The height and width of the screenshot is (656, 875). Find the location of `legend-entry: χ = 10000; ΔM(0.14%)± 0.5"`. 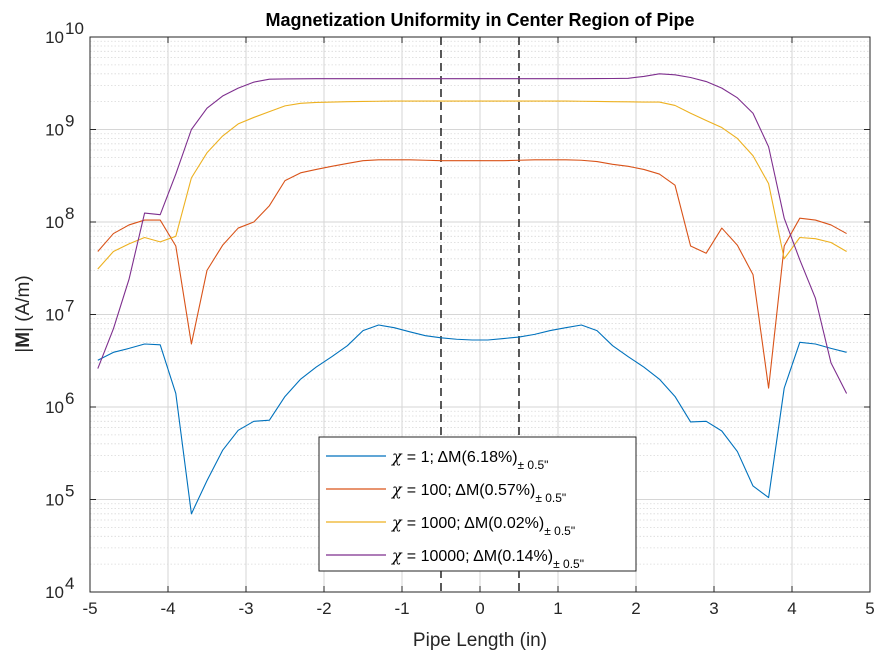

legend-entry: χ = 10000; ΔM(0.14%)± 0.5" is located at coordinates (487, 558).